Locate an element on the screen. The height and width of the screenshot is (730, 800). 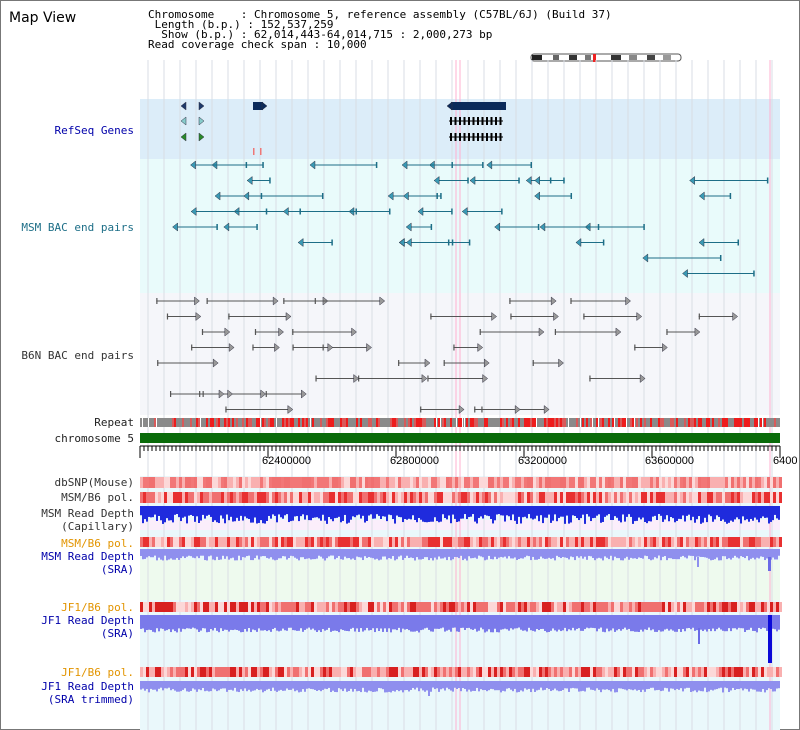
track-label-b6n-bac: B6N BAC end pairs is located at coordinates (77, 355).